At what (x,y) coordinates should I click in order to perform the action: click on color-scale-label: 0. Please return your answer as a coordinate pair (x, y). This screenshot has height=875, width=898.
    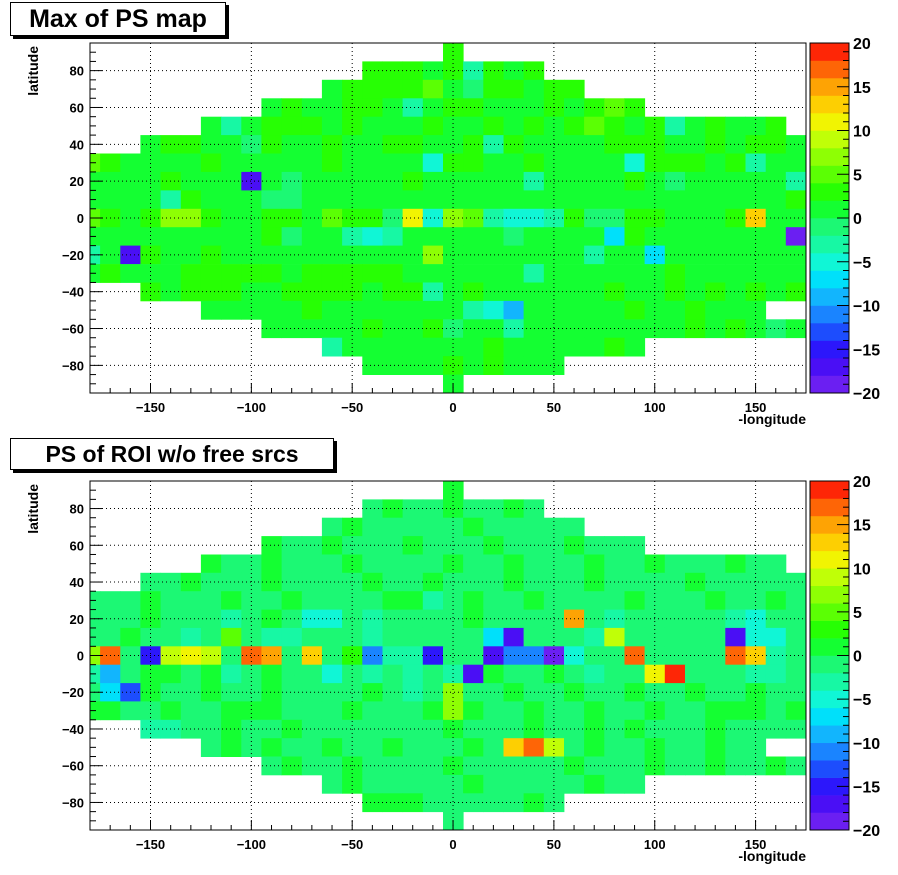
    Looking at the image, I should click on (857, 657).